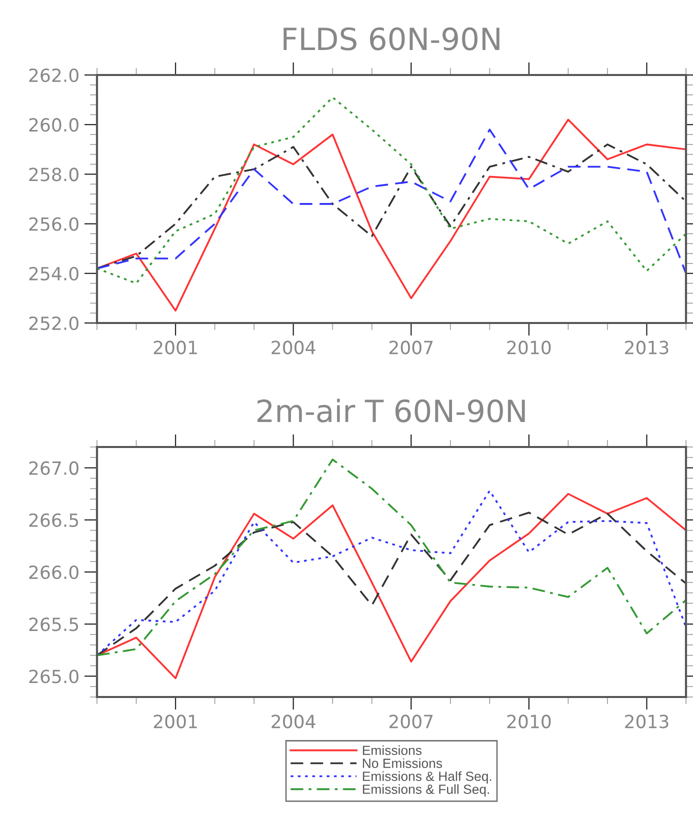 The width and height of the screenshot is (693, 826). I want to click on chart-title: 2m-air T 60N-90N, so click(391, 410).